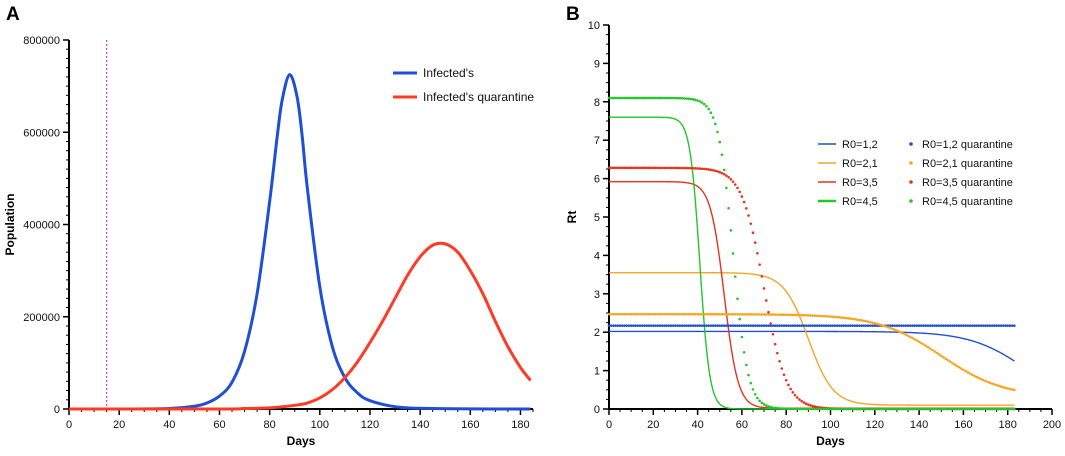 This screenshot has width=1065, height=456. What do you see at coordinates (301, 441) in the screenshot?
I see `x-axis-title: Days` at bounding box center [301, 441].